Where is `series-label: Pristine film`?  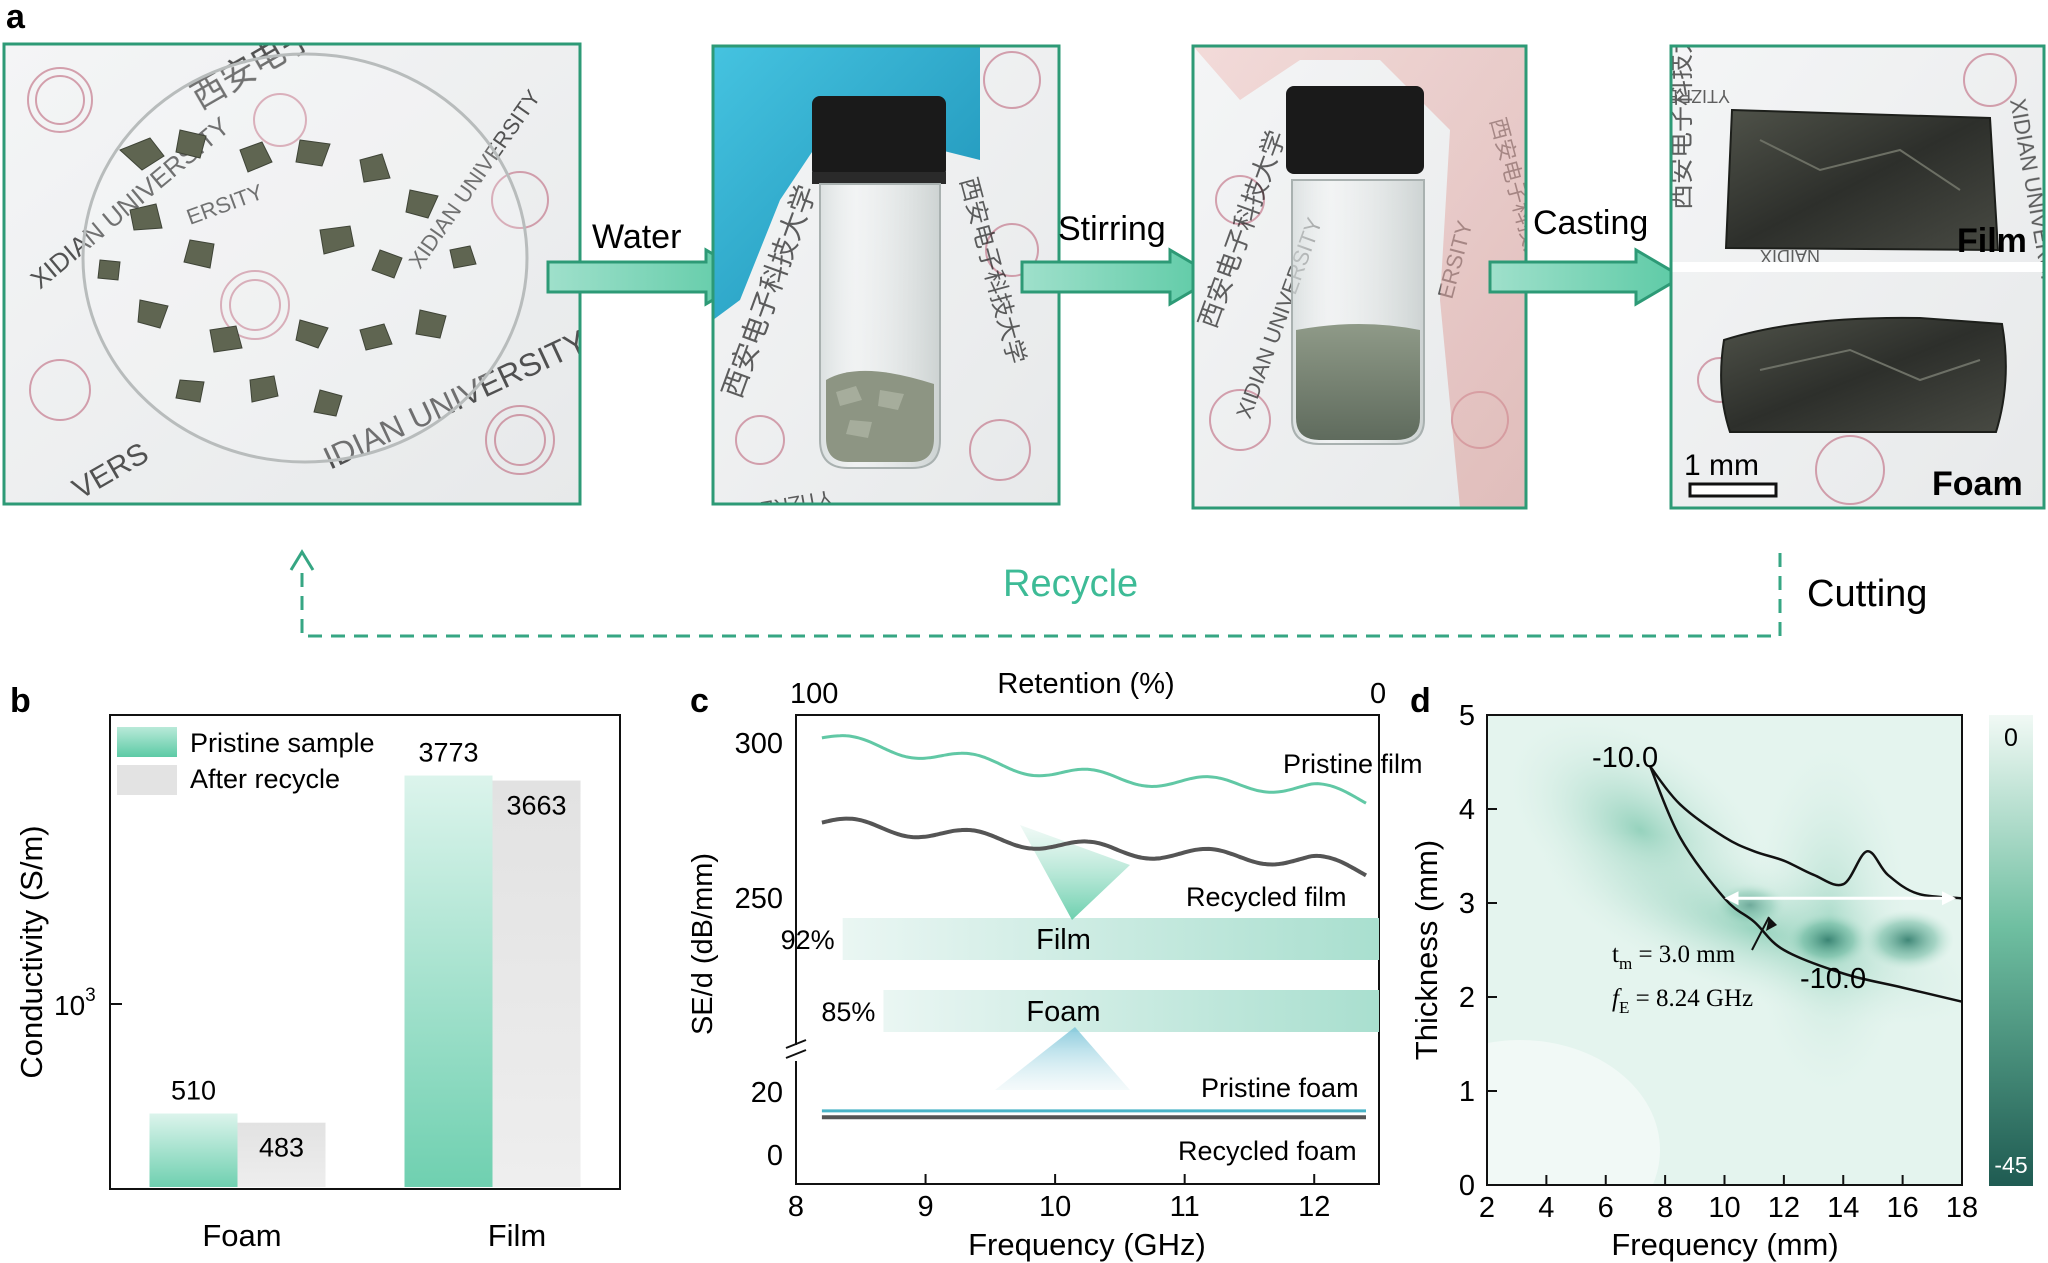 series-label: Pristine film is located at coordinates (1353, 764).